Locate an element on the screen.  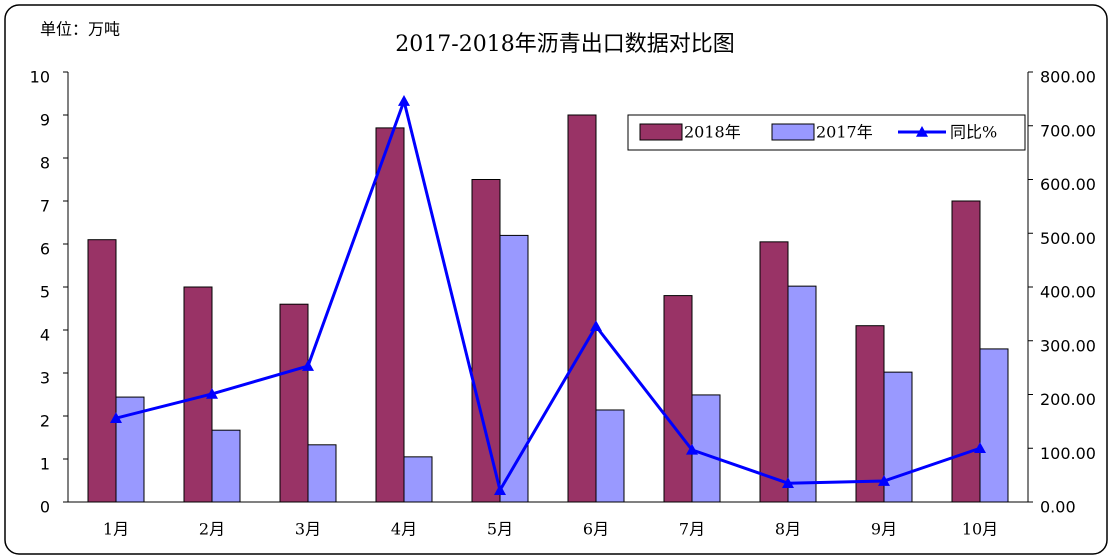
x-tick-label: 1月 is located at coordinates (116, 529).